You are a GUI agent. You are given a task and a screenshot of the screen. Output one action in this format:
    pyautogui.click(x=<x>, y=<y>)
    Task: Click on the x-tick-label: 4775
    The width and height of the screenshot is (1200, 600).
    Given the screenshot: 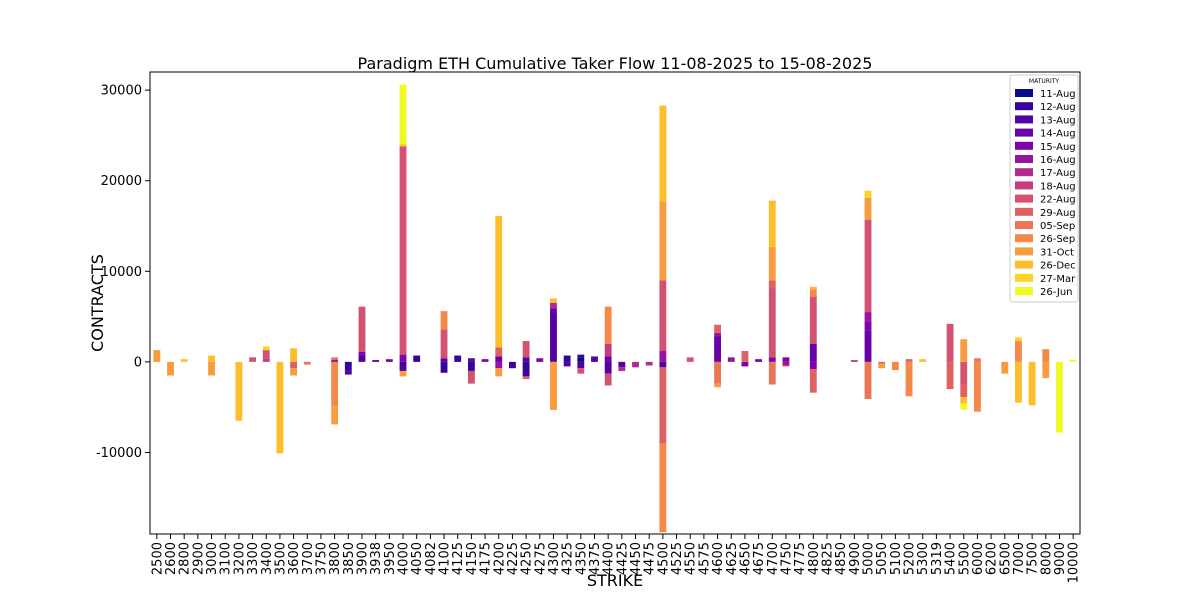 What is the action you would take?
    pyautogui.click(x=800, y=558)
    